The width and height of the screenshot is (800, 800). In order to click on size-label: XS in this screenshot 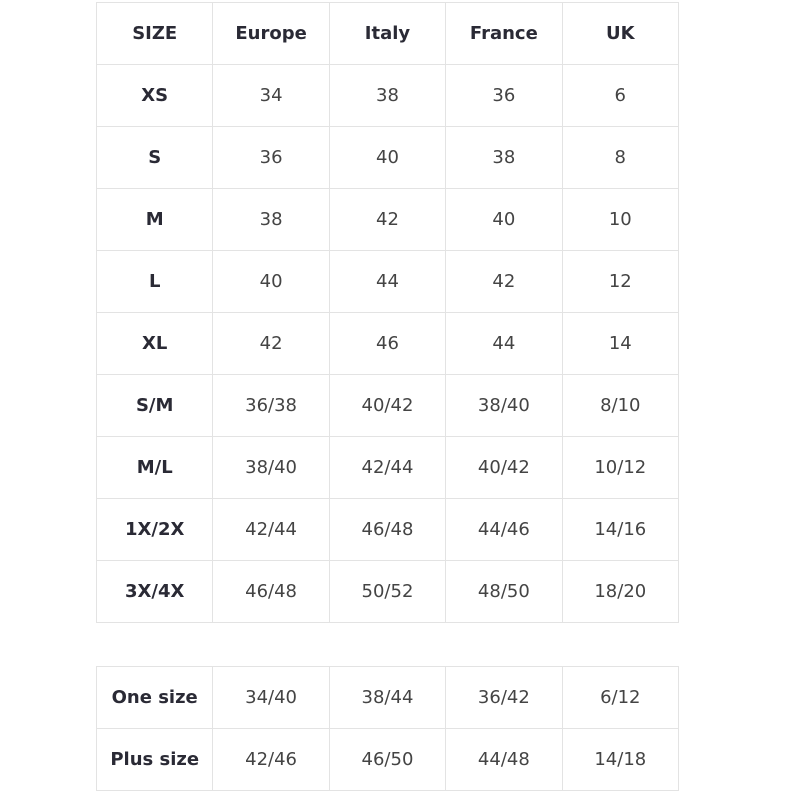, I will do `click(154, 95)`.